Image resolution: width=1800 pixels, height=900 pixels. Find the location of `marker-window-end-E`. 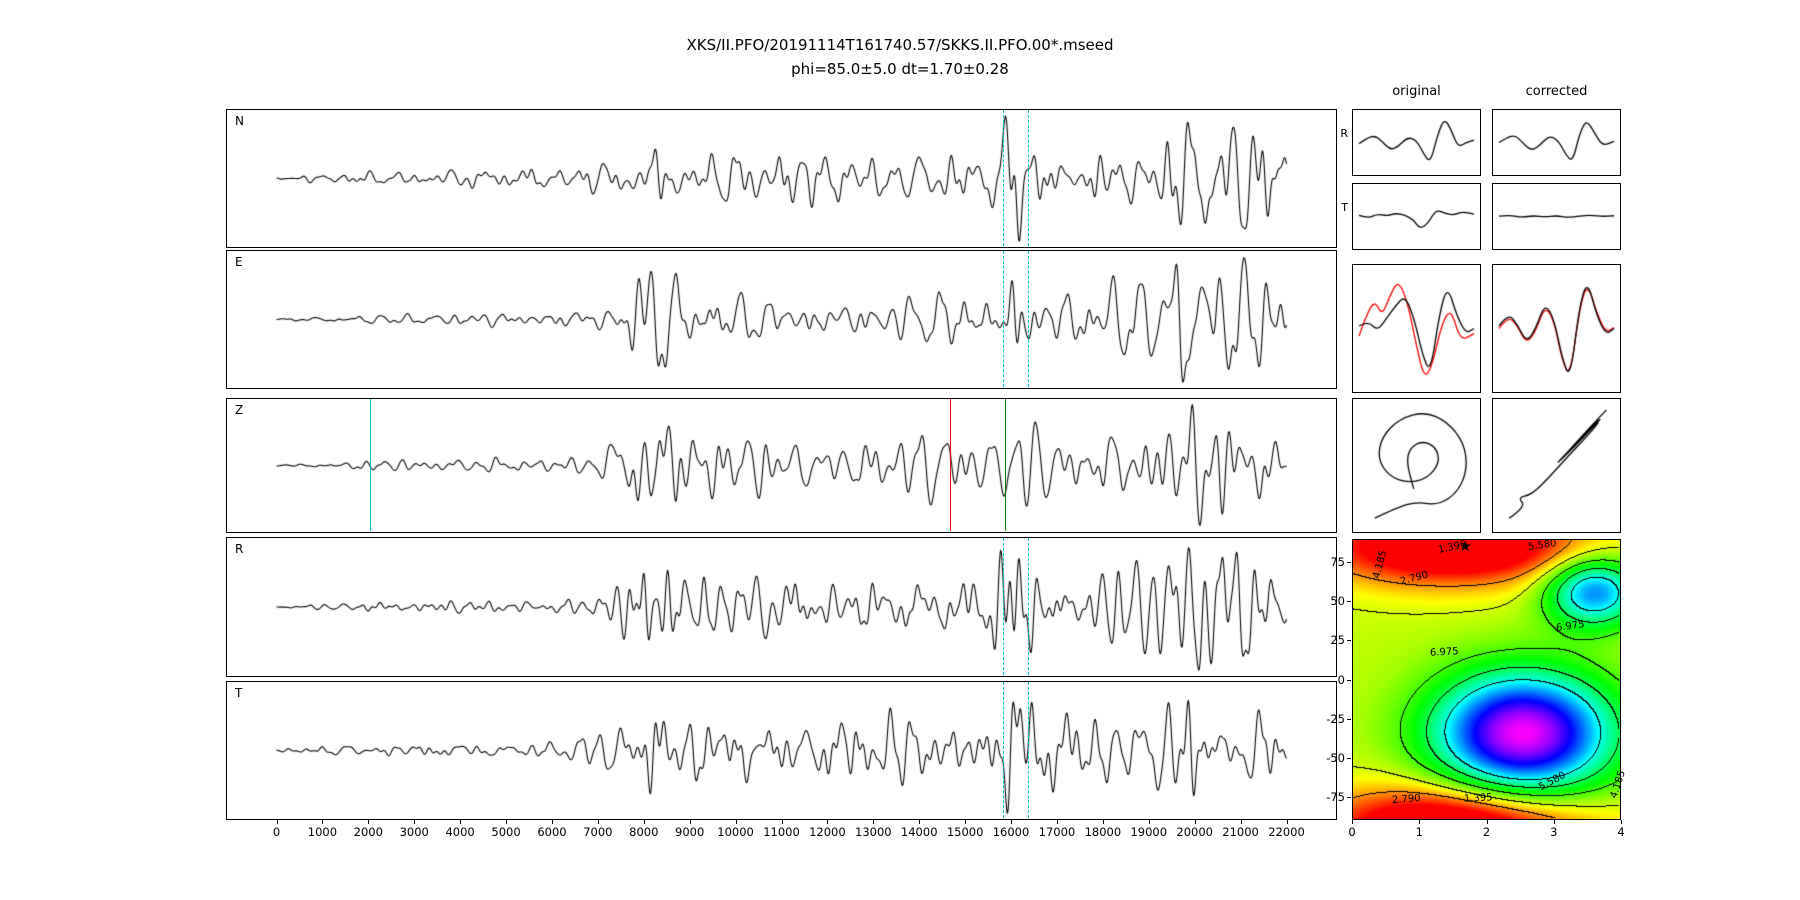

marker-window-end-E is located at coordinates (1029, 319).